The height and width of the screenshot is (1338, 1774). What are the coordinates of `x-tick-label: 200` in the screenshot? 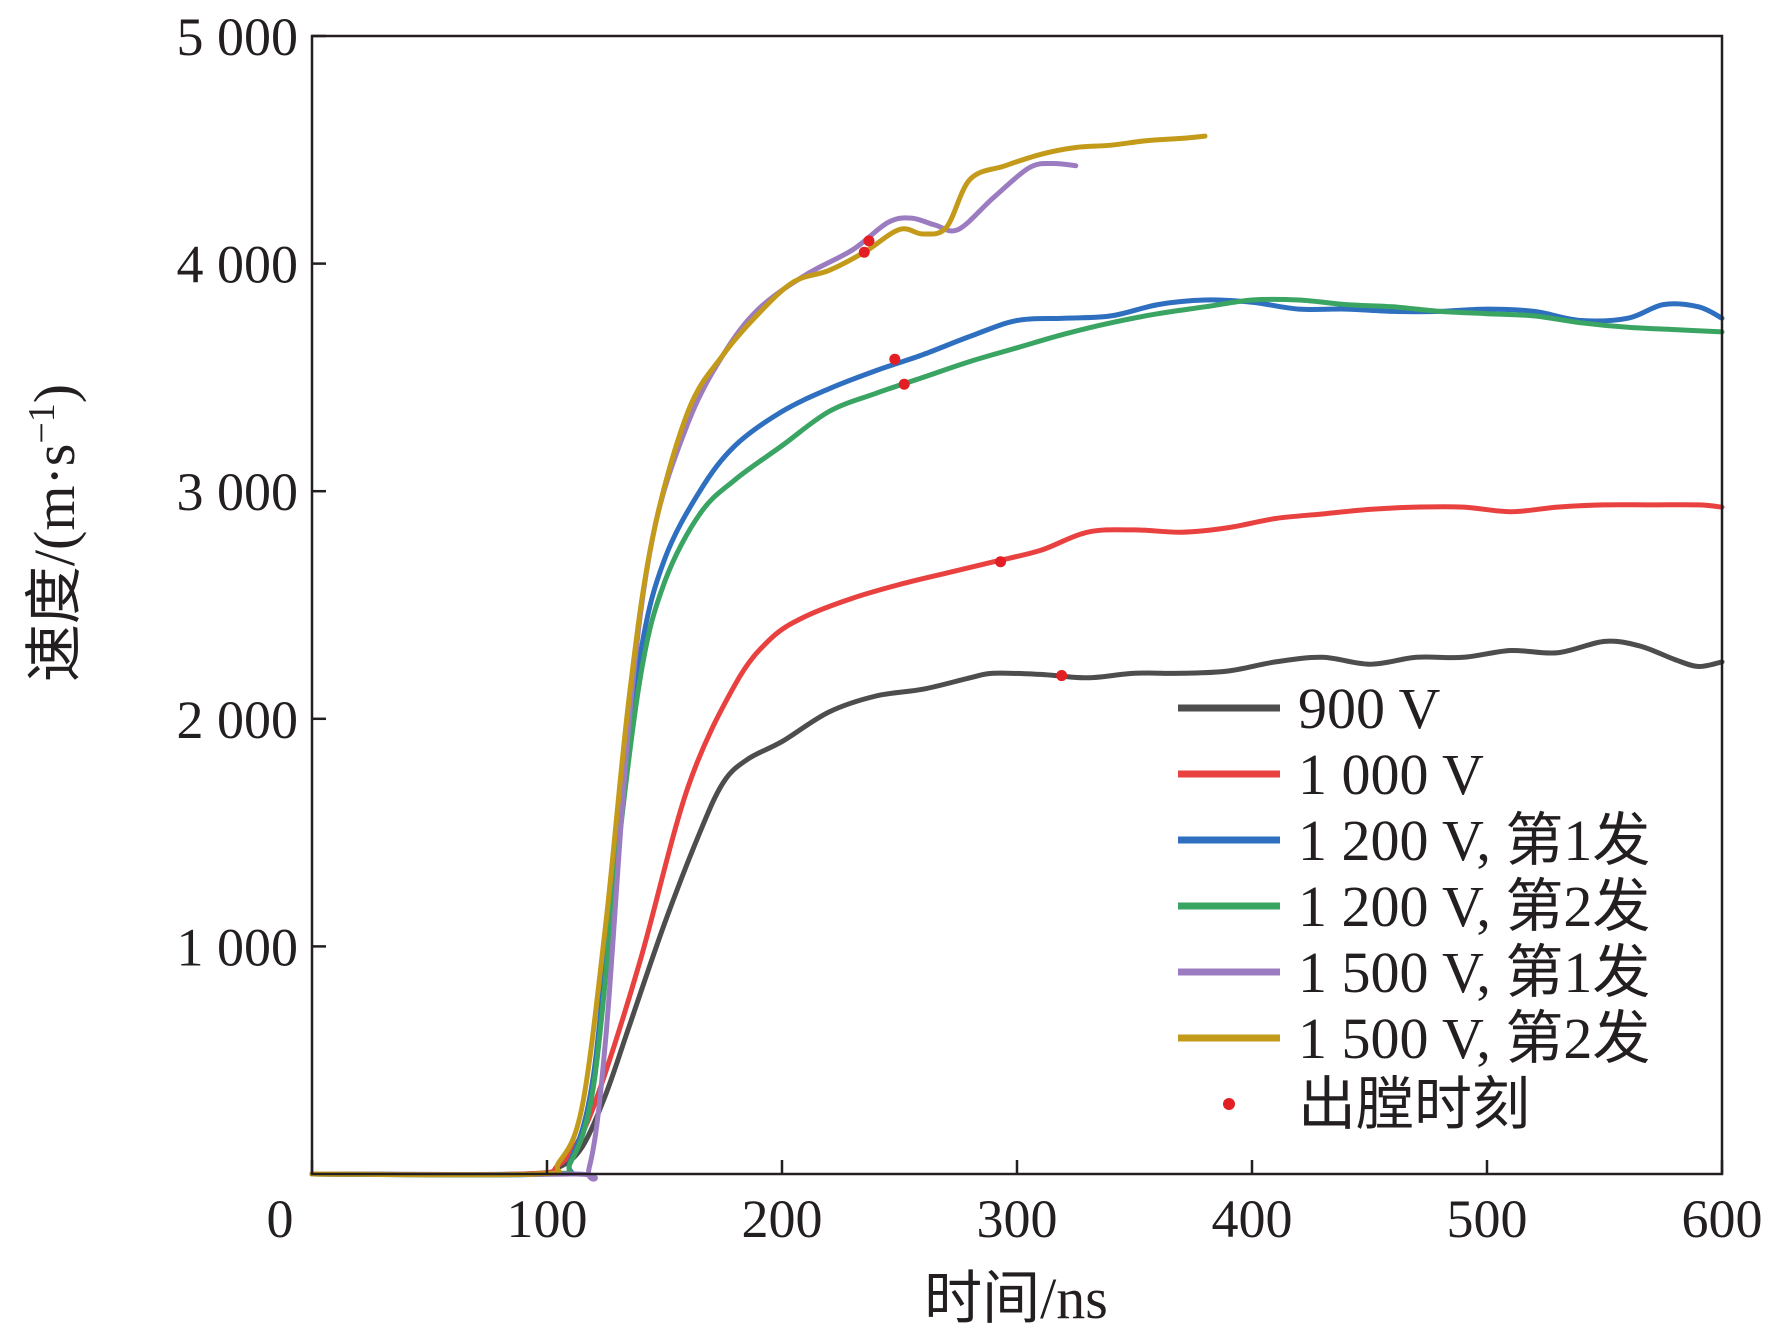 It's located at (782, 1219).